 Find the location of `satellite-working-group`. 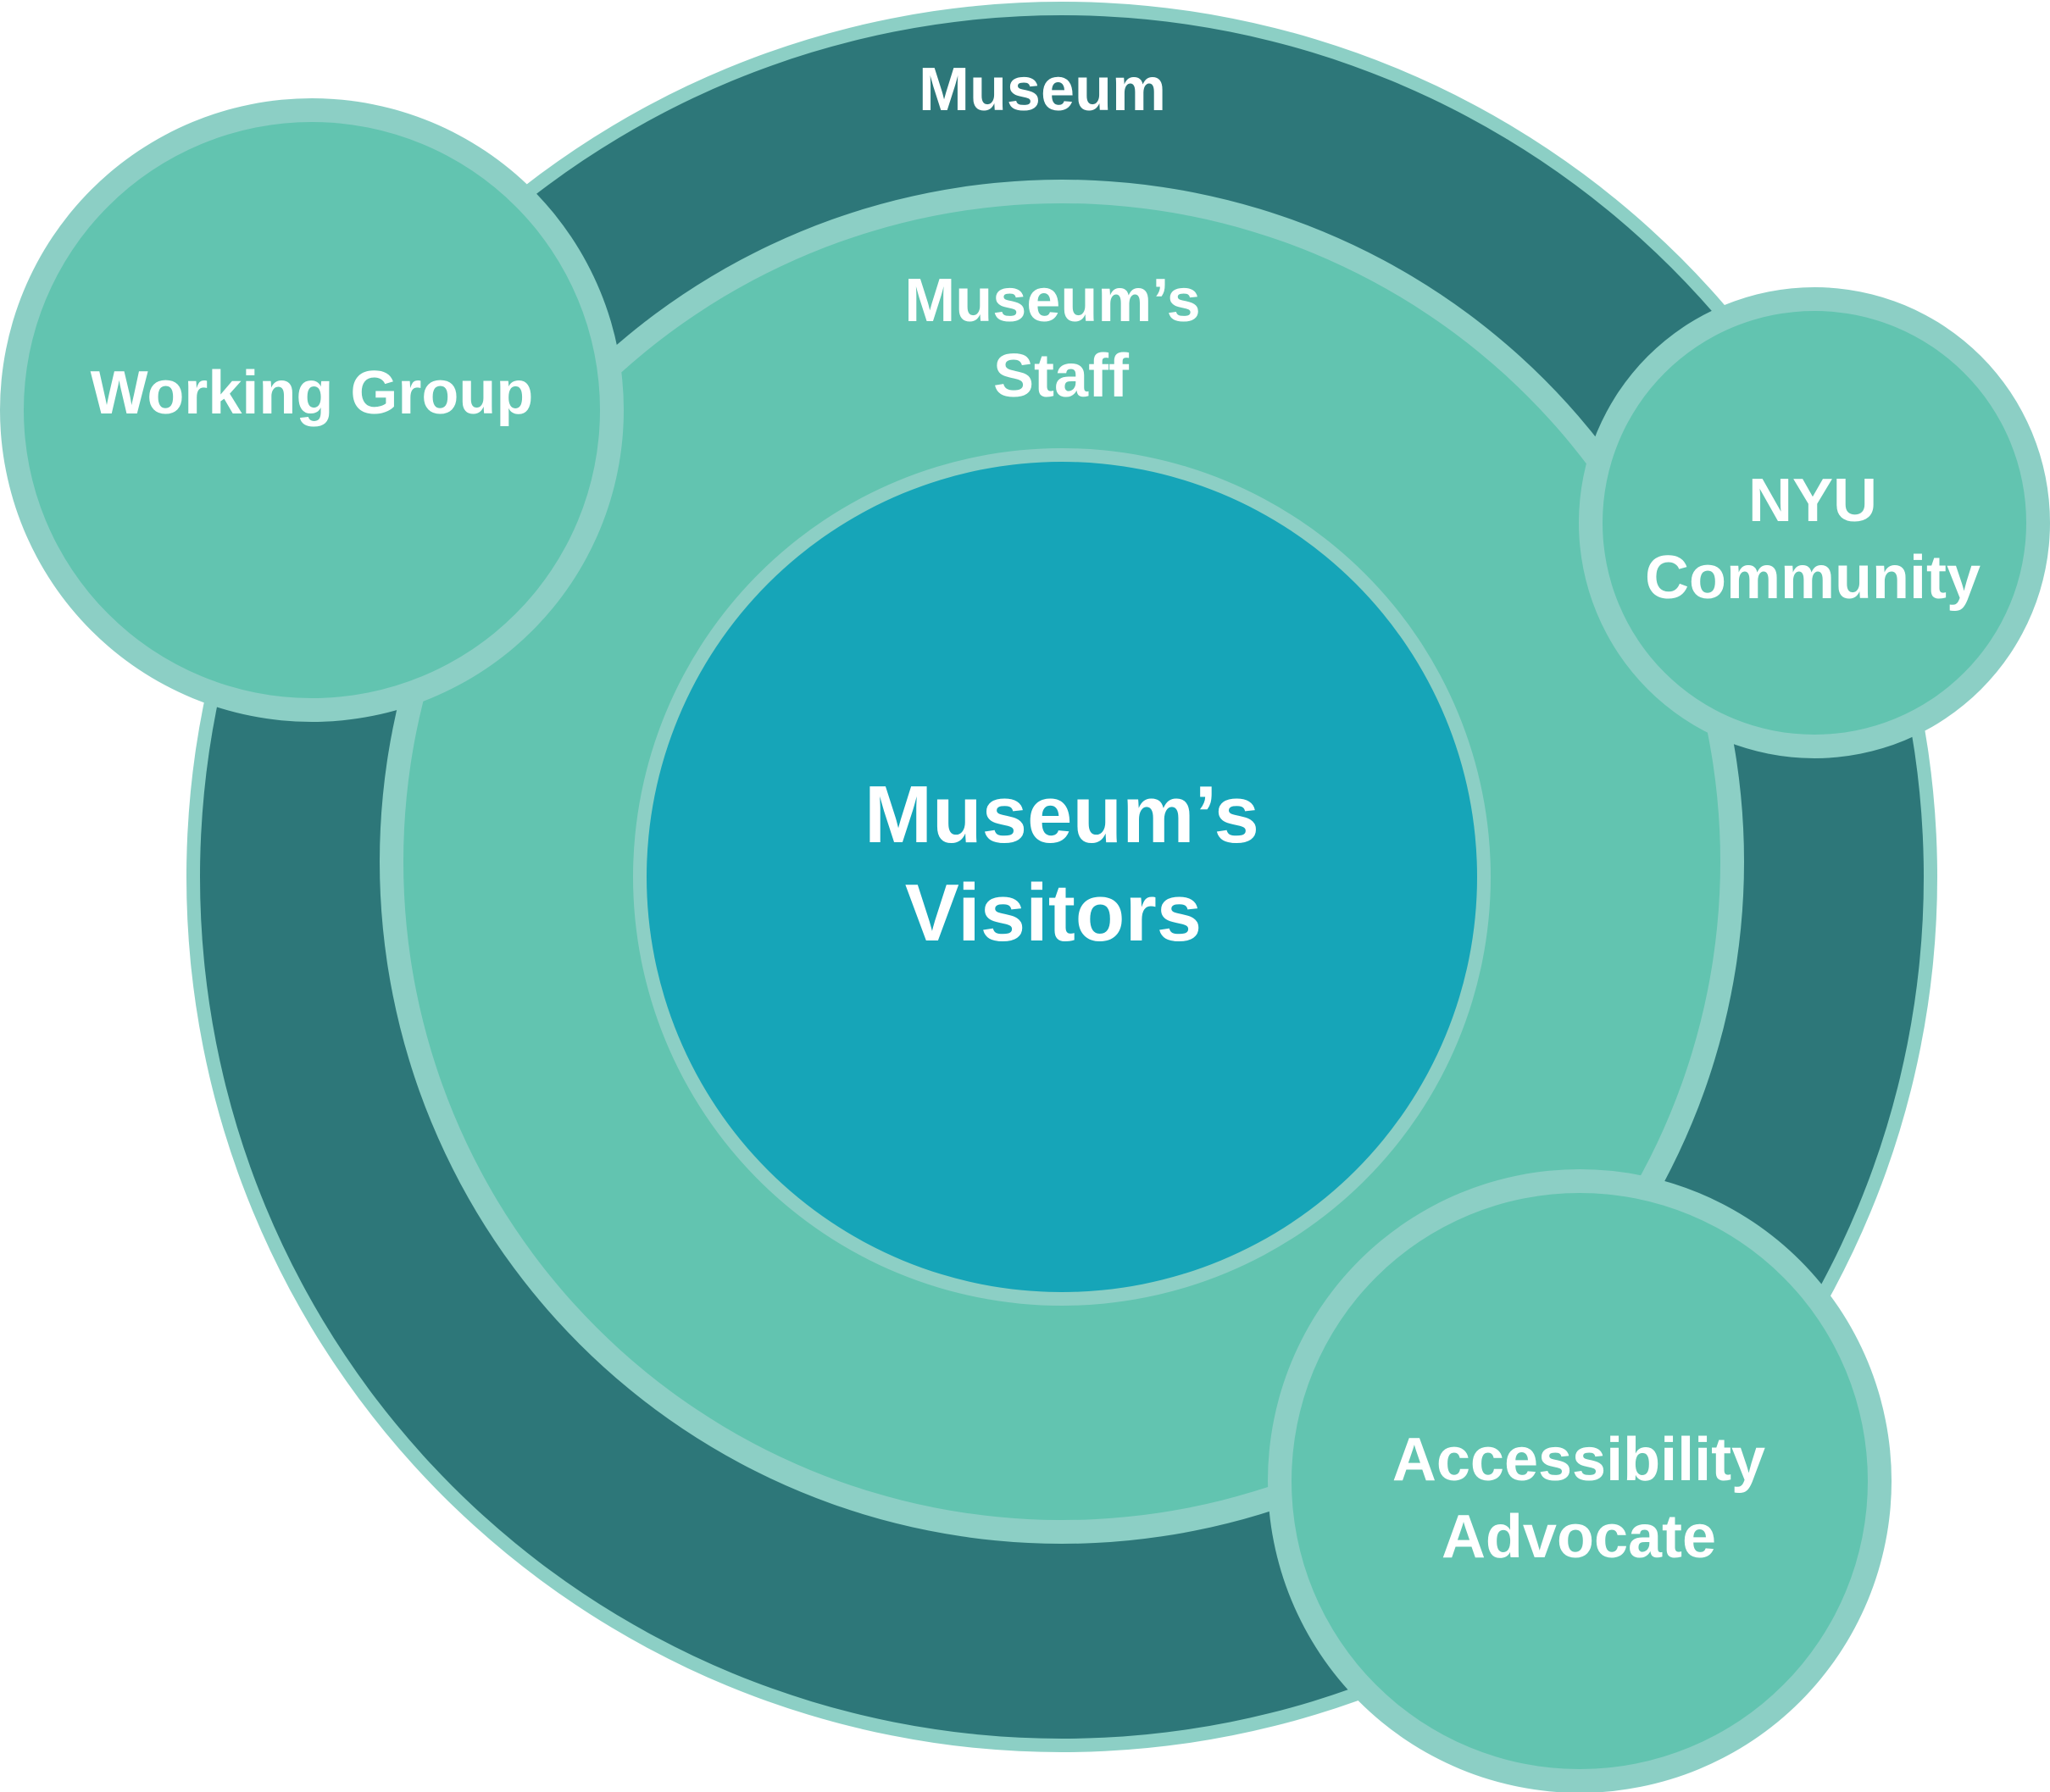

satellite-working-group is located at coordinates (312, 410).